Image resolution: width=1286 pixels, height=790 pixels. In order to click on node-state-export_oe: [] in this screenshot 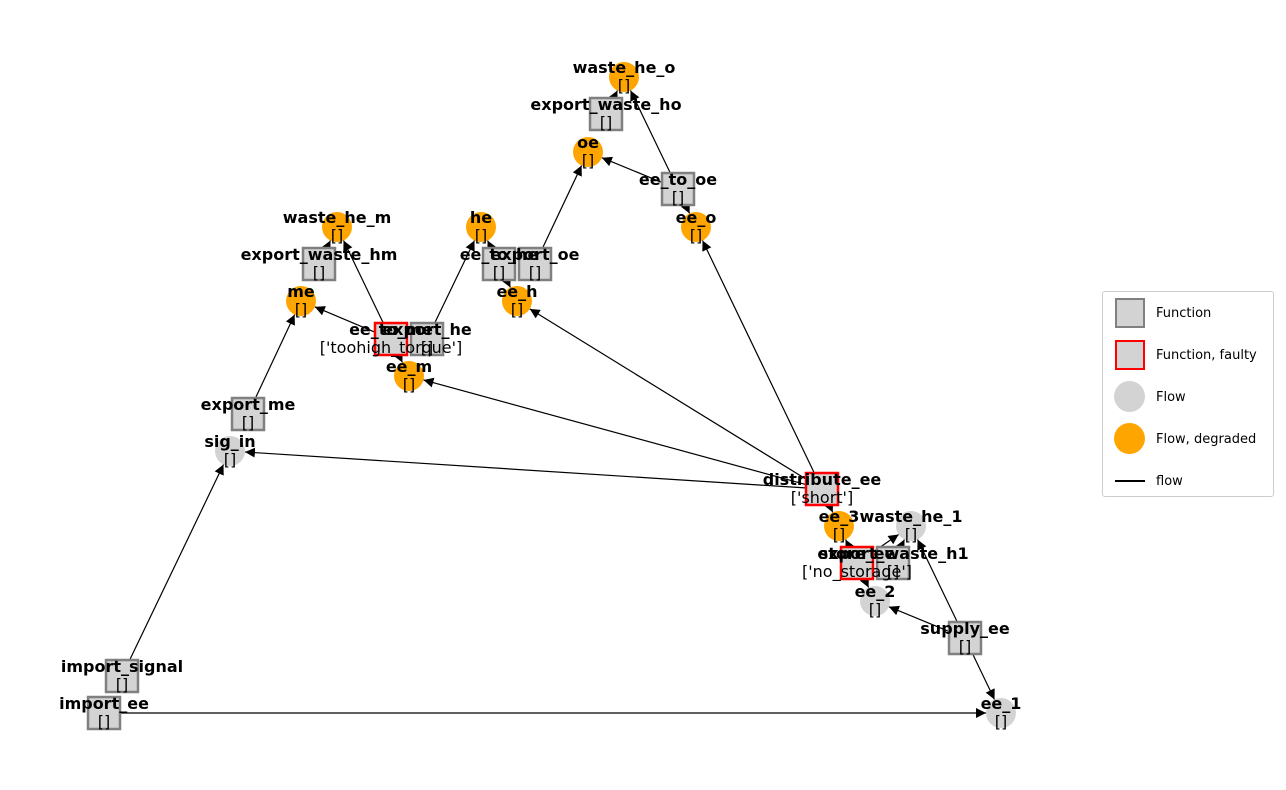, I will do `click(535, 272)`.